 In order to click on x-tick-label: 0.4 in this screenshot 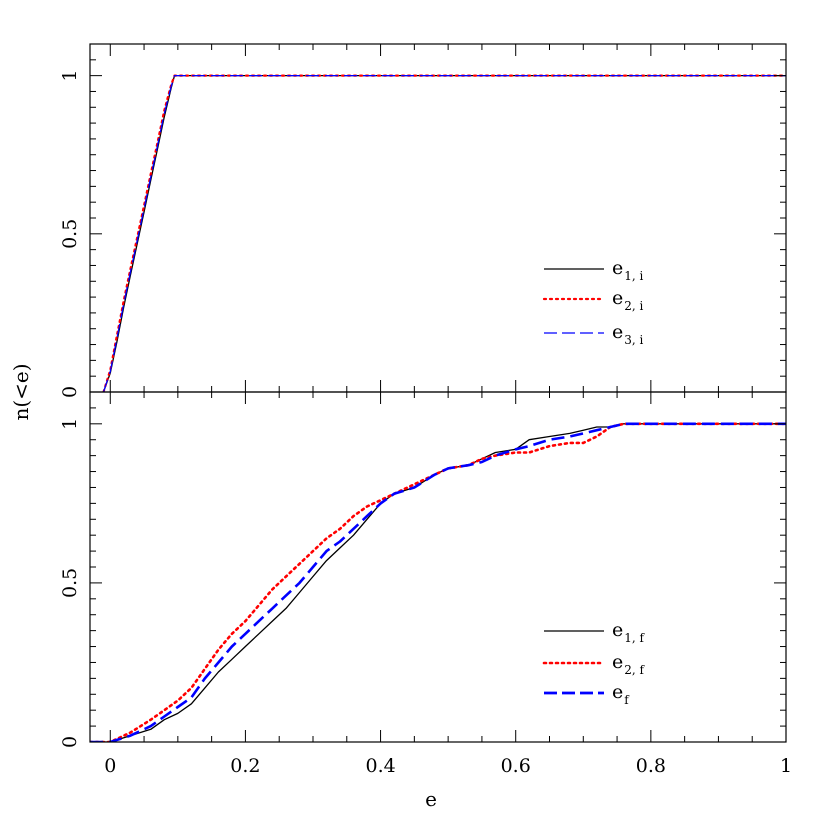, I will do `click(380, 766)`.